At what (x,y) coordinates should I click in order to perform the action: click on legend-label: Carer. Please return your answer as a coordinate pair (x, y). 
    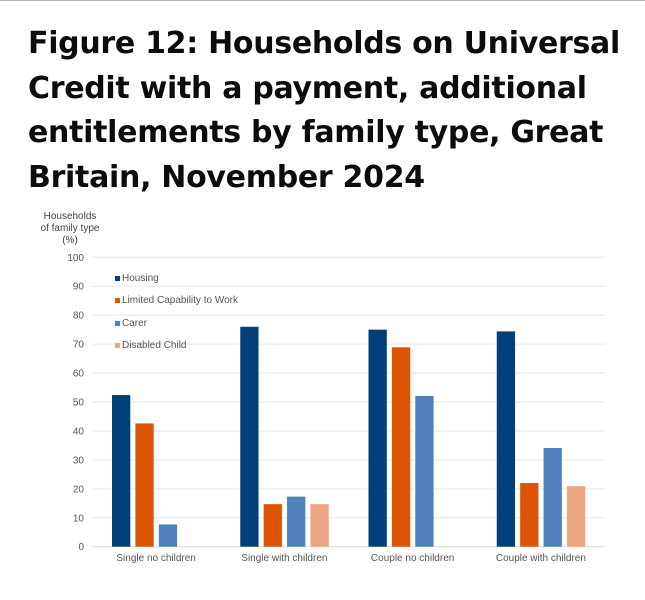
    Looking at the image, I should click on (135, 323).